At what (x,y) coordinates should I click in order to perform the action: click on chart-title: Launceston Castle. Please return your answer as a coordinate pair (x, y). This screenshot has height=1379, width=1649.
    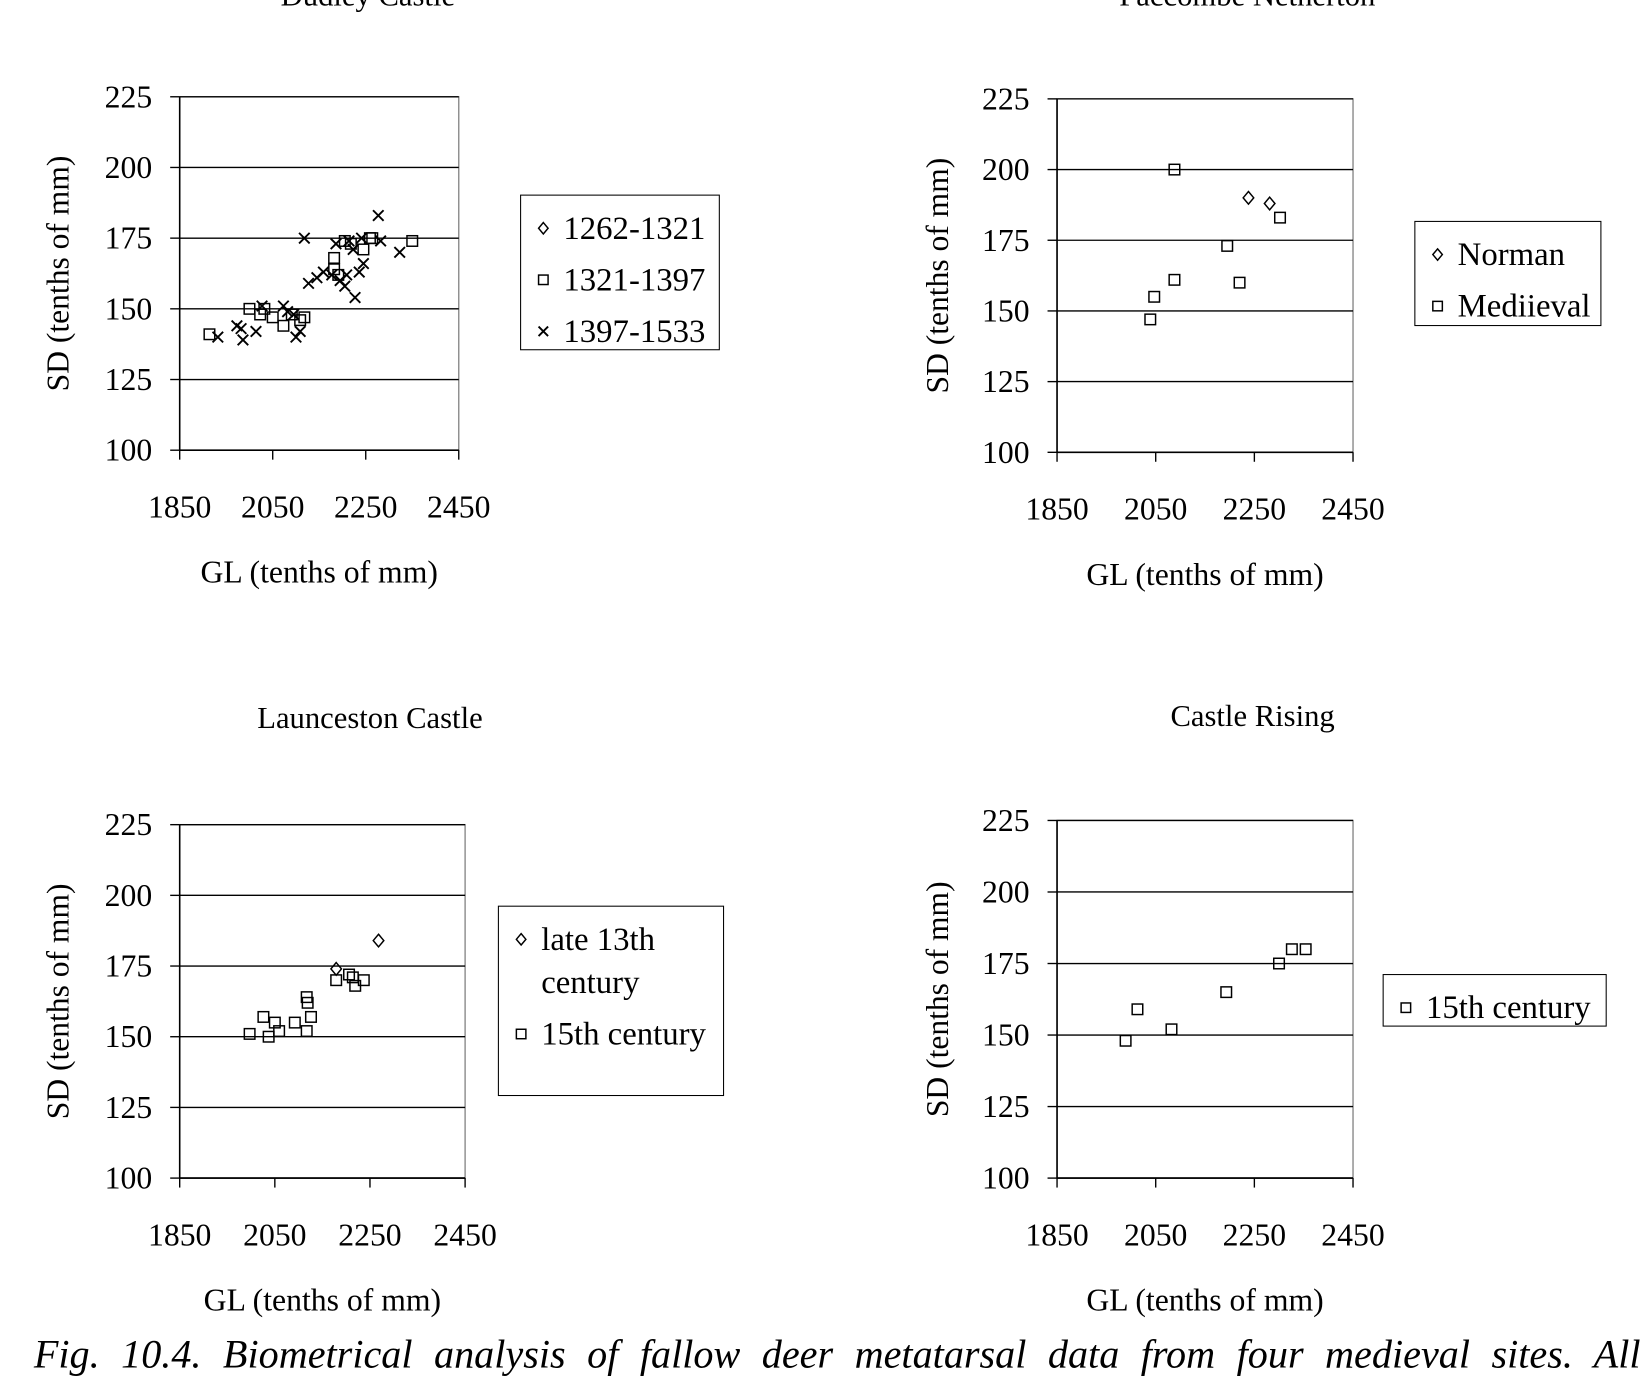
    Looking at the image, I should click on (369, 718).